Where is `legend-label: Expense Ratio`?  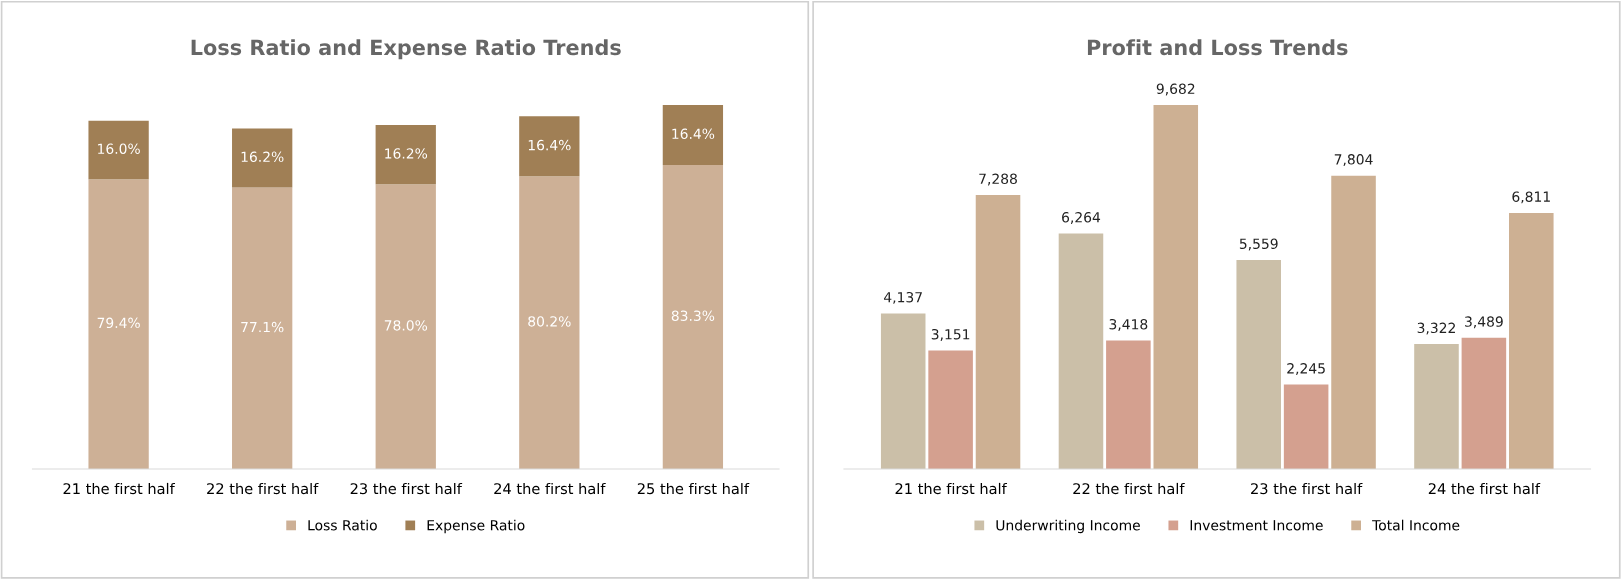
legend-label: Expense Ratio is located at coordinates (476, 526).